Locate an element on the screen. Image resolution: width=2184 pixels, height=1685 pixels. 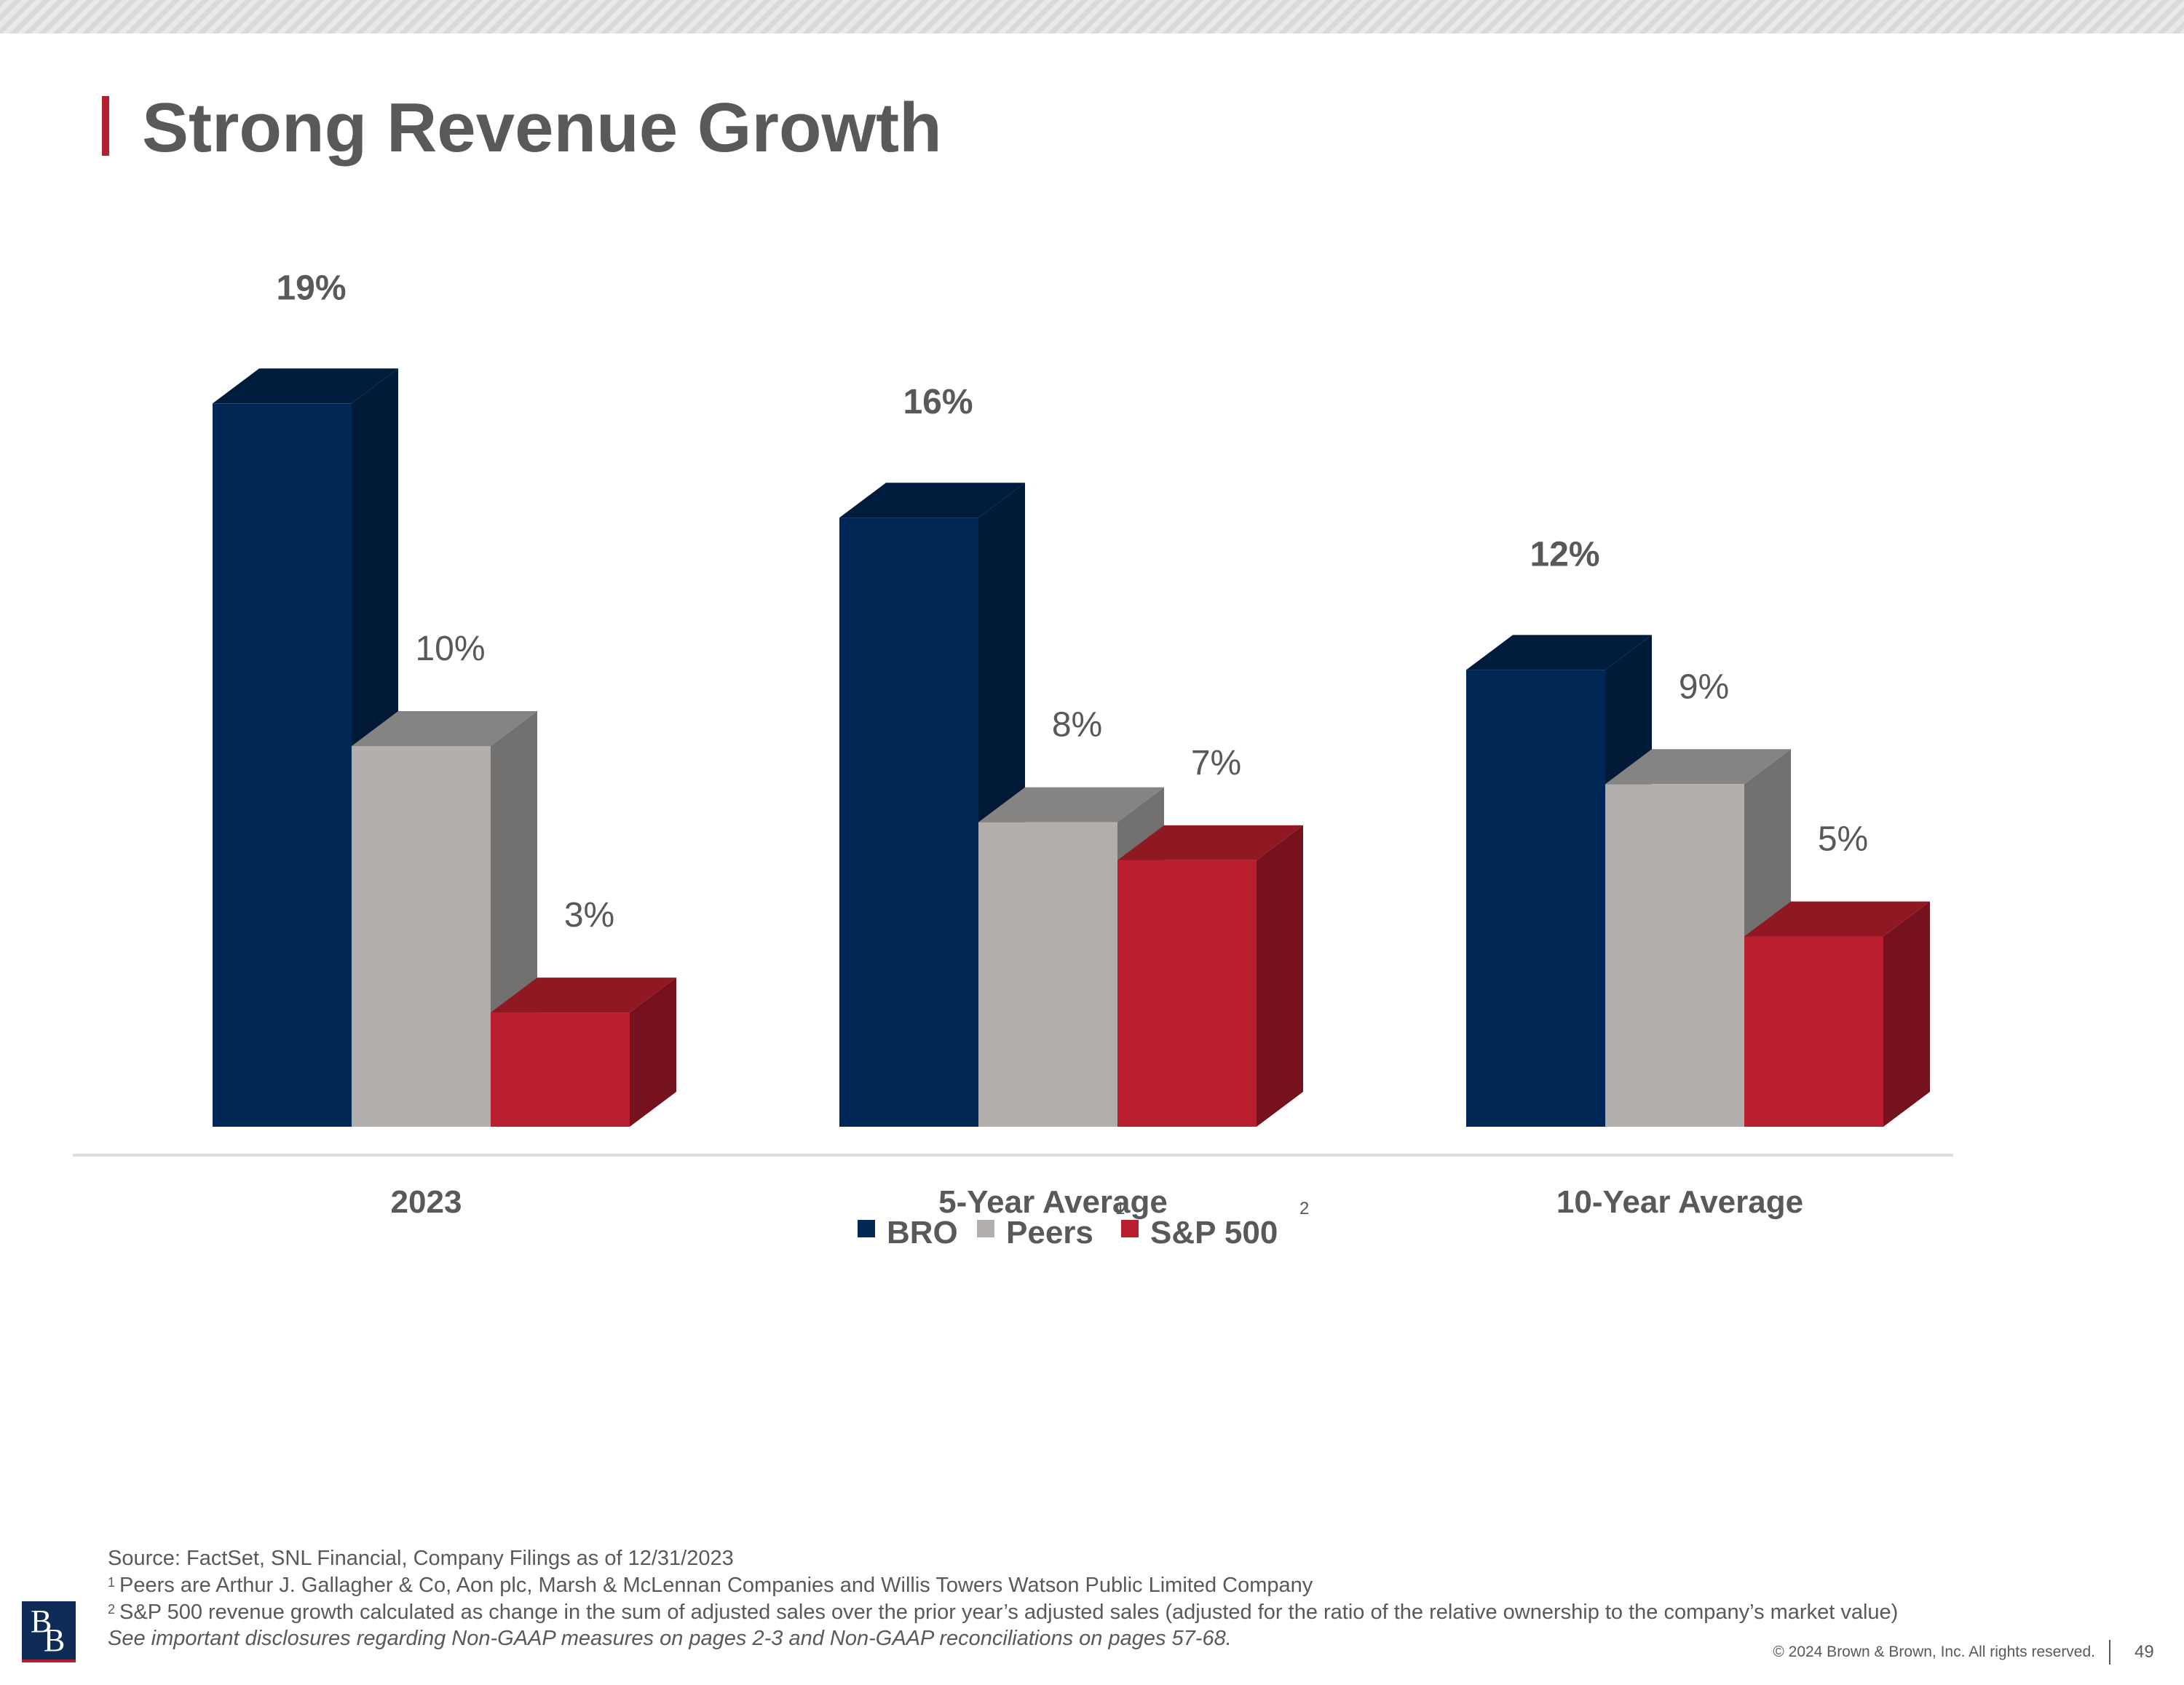
bar-bro-2023 is located at coordinates (282, 765).